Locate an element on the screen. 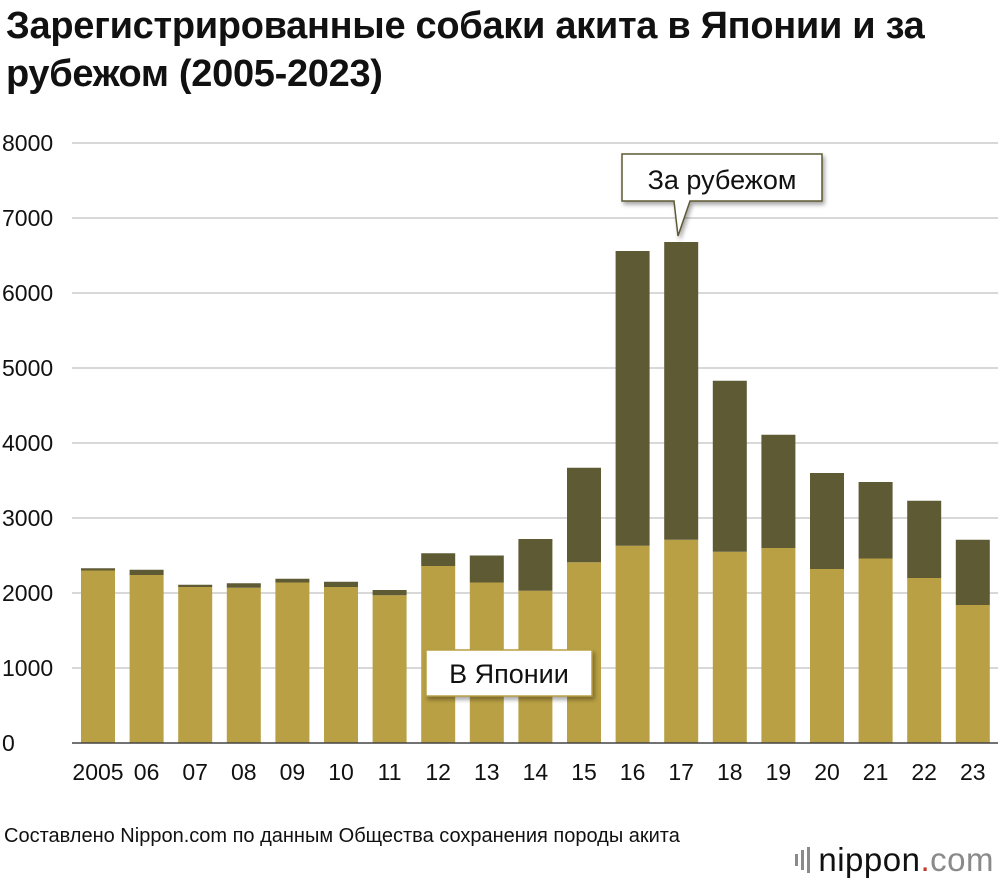 The width and height of the screenshot is (1000, 886). x-tick-label: 16 is located at coordinates (633, 772).